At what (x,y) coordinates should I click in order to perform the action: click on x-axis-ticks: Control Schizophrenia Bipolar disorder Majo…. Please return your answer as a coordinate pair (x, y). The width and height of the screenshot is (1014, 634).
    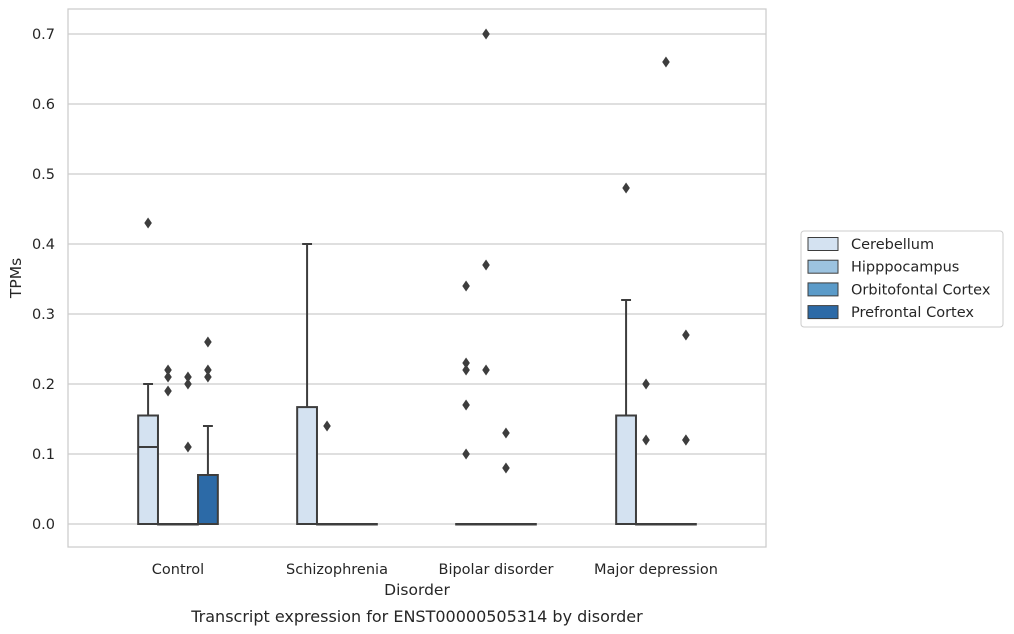
    Looking at the image, I should click on (435, 570).